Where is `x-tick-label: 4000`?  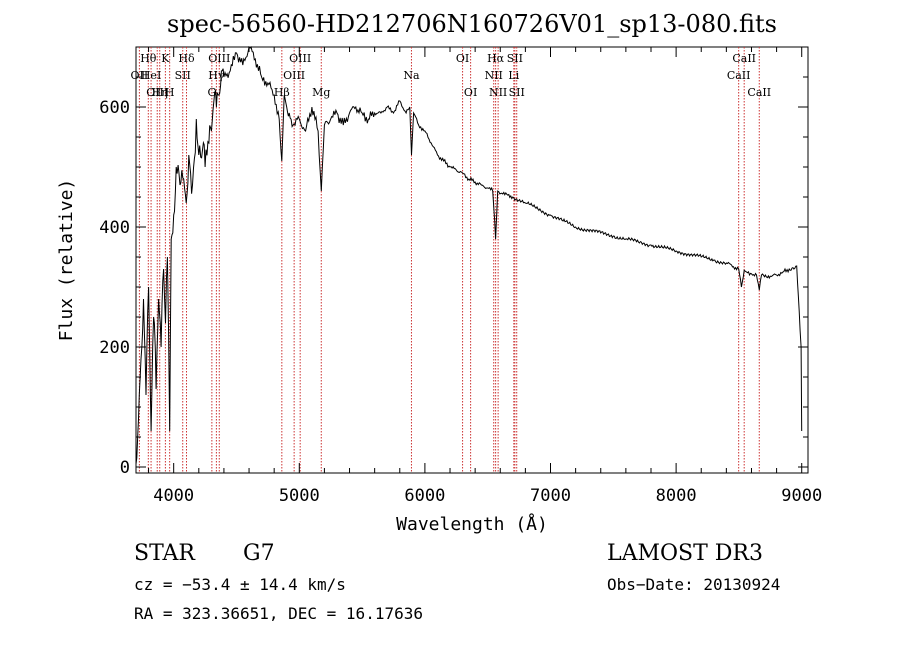 x-tick-label: 4000 is located at coordinates (173, 496).